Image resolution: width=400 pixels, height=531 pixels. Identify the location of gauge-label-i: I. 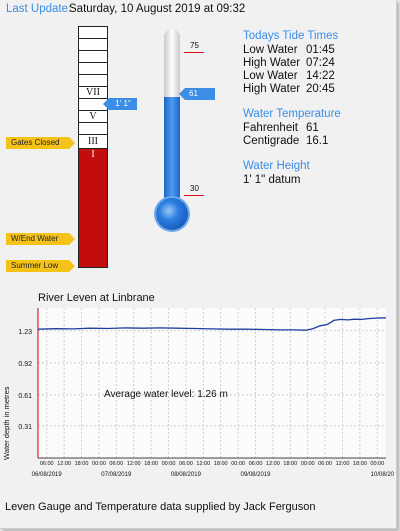
(93, 154).